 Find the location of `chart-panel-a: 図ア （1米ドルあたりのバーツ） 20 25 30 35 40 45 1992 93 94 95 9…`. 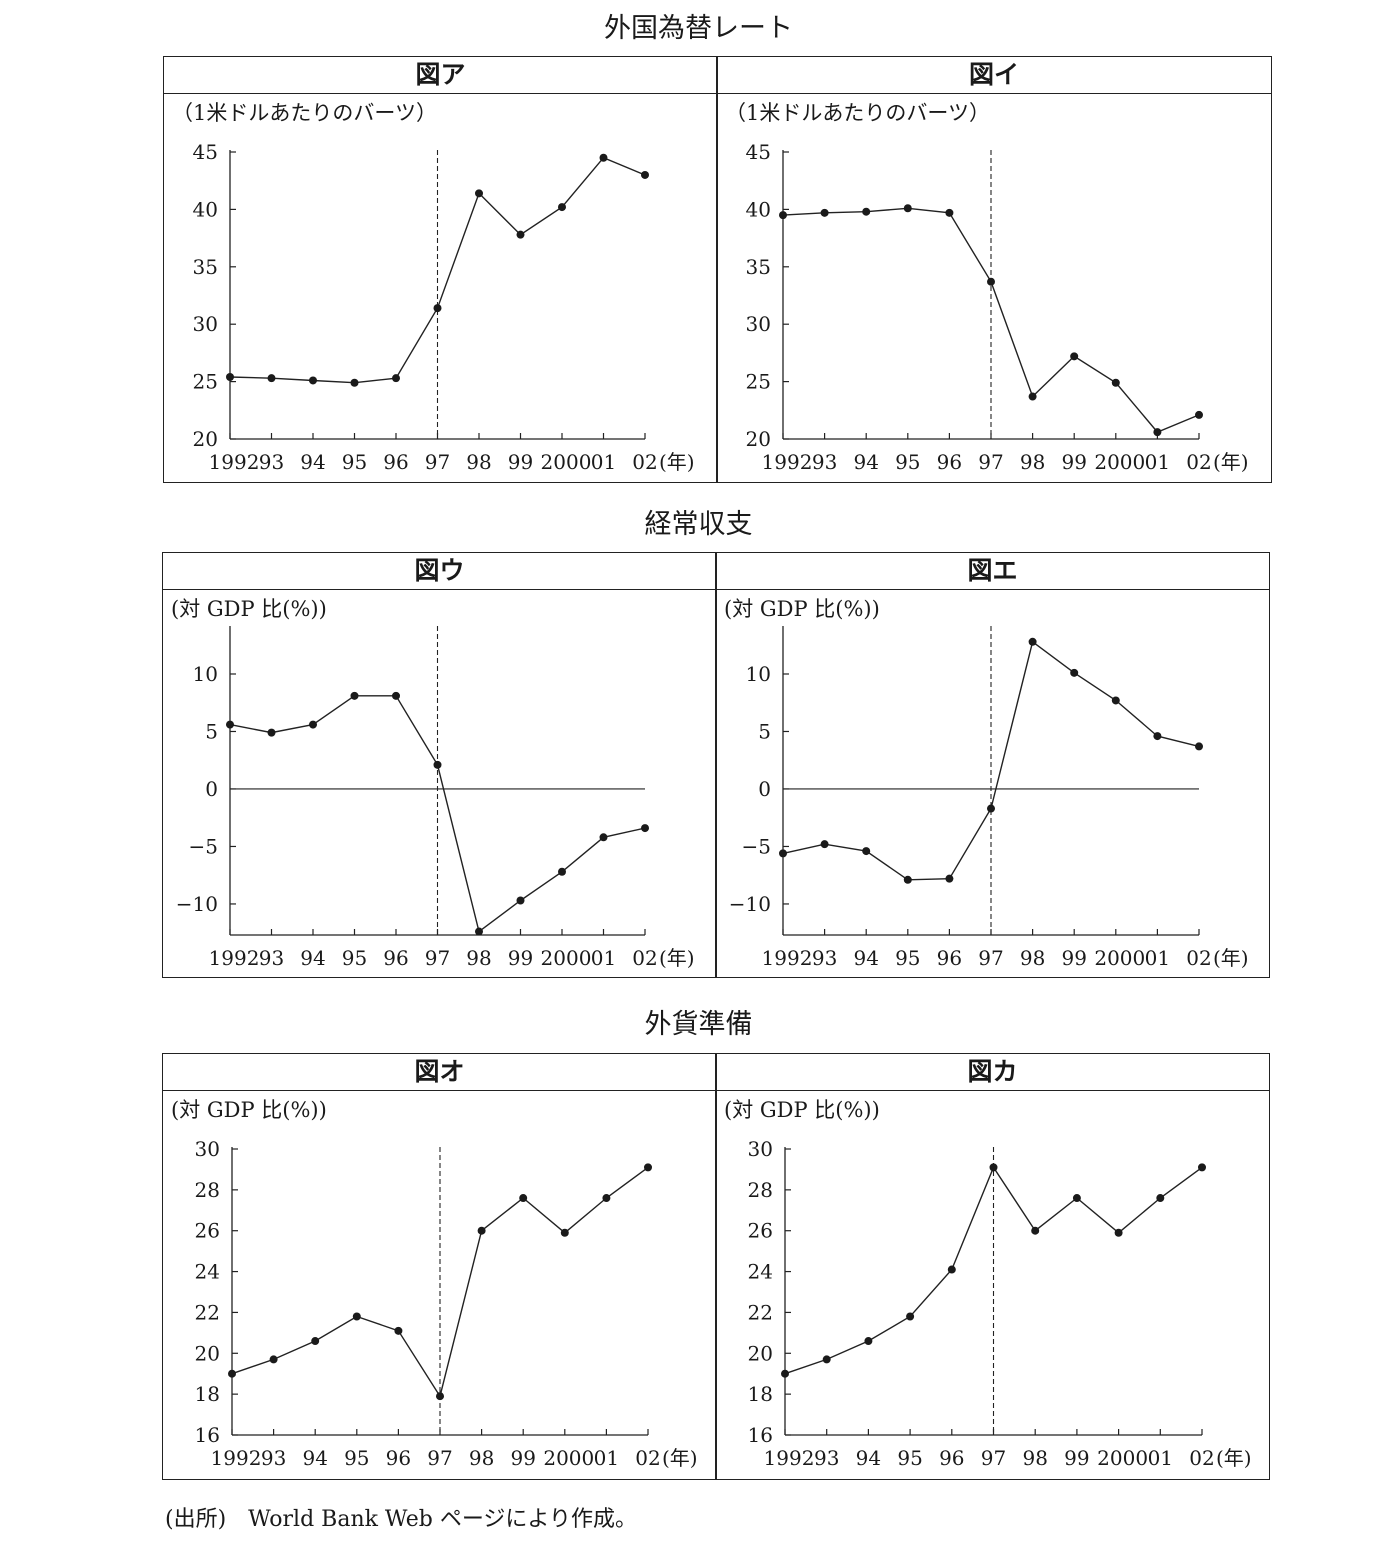

chart-panel-a: 図ア （1米ドルあたりのバーツ） 20 25 30 35 40 45 1992 93 94 95 9… is located at coordinates (440, 269).